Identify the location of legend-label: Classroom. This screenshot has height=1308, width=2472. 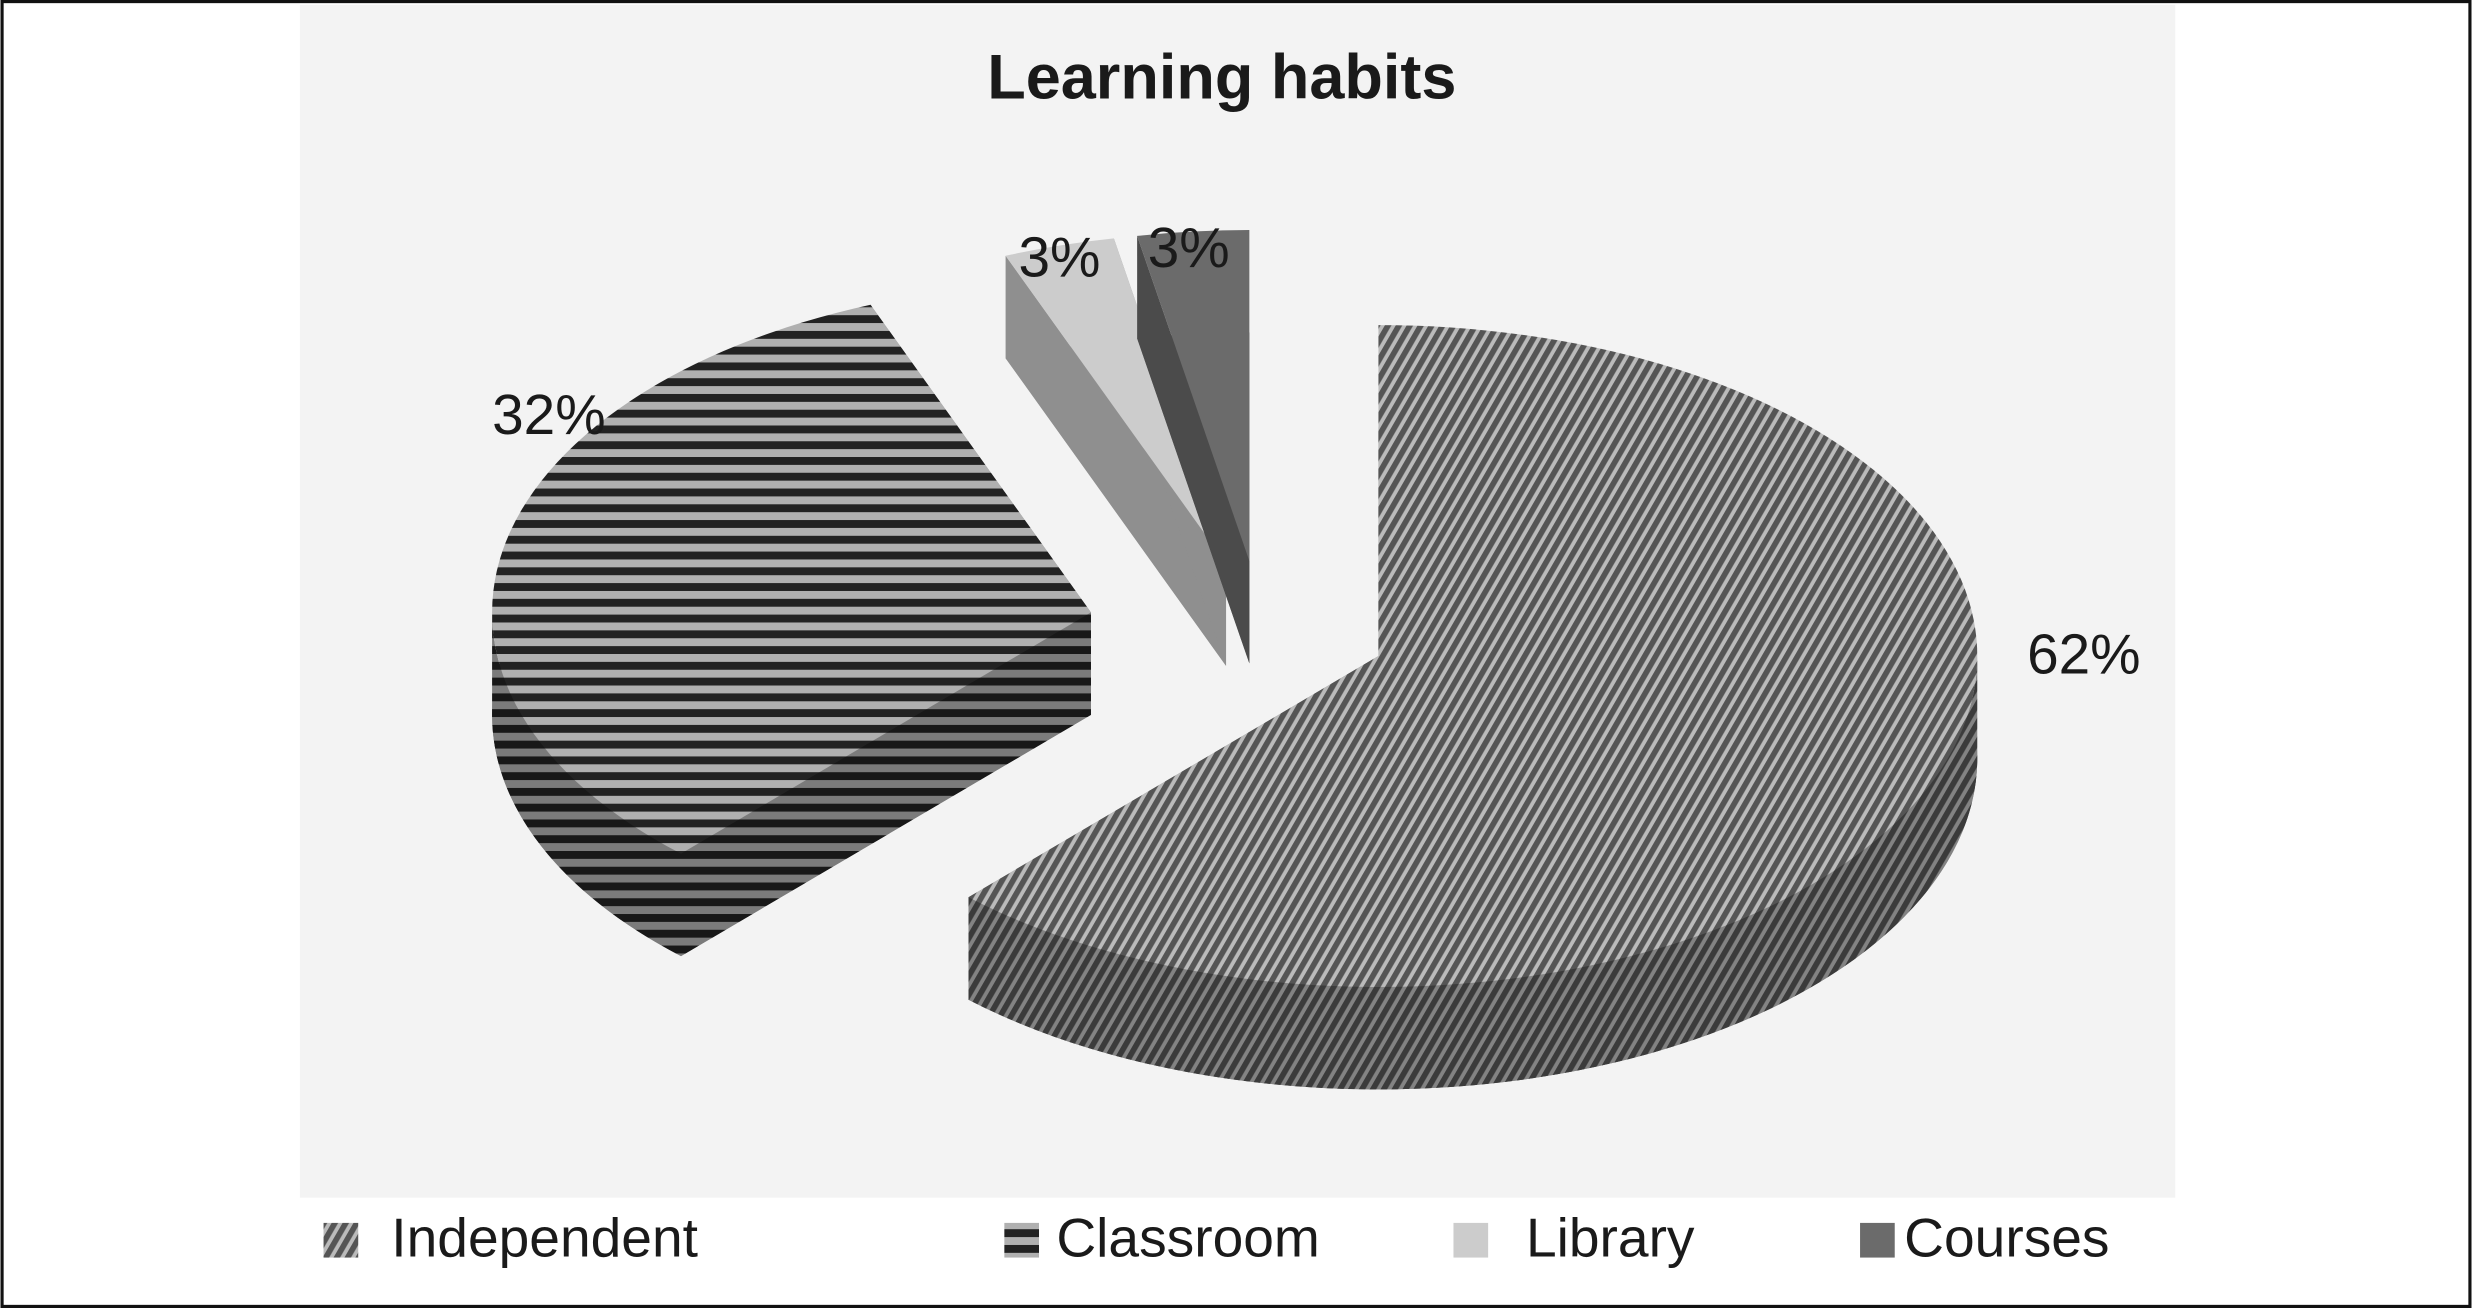
(1188, 1237).